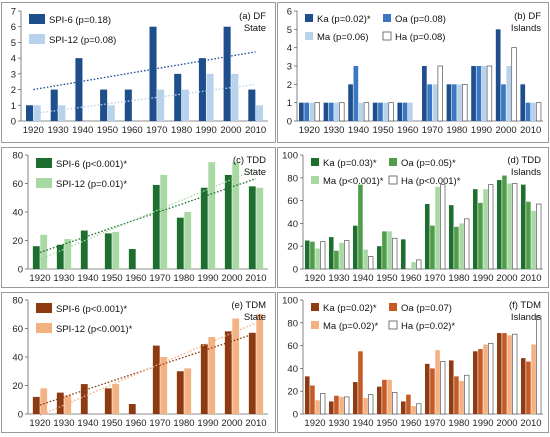  I want to click on legend-label: Ma (p<0.001)*, so click(353, 181).